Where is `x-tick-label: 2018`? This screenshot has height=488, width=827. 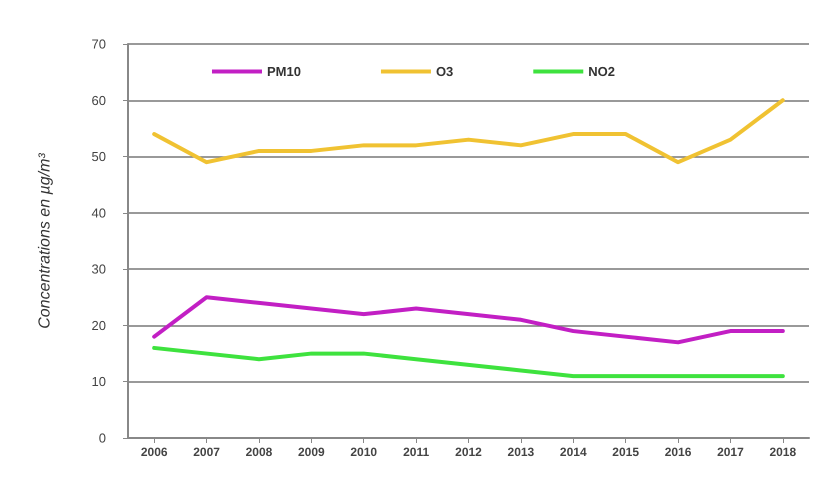 x-tick-label: 2018 is located at coordinates (782, 452).